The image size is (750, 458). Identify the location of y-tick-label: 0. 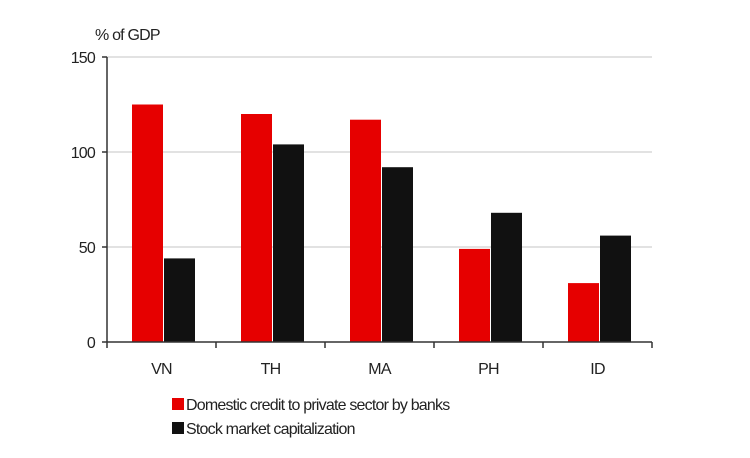
(91, 343).